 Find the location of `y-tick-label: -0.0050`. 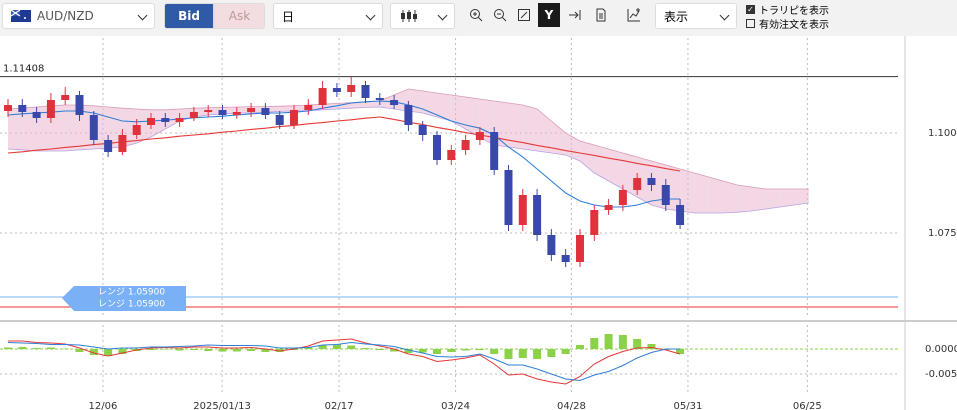

y-tick-label: -0.0050 is located at coordinates (941, 374).